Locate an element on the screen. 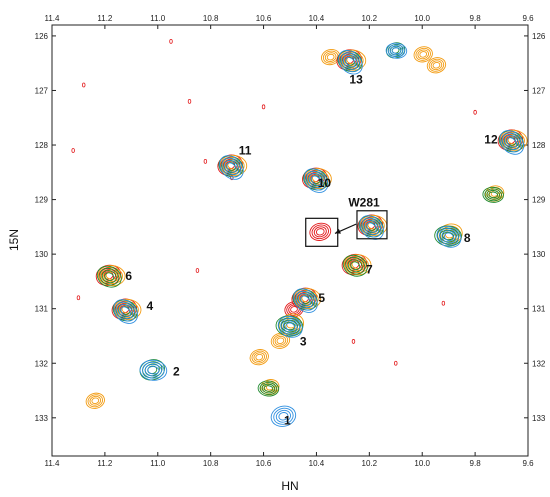 The width and height of the screenshot is (550, 497). shifted-peak is located at coordinates (320, 231).